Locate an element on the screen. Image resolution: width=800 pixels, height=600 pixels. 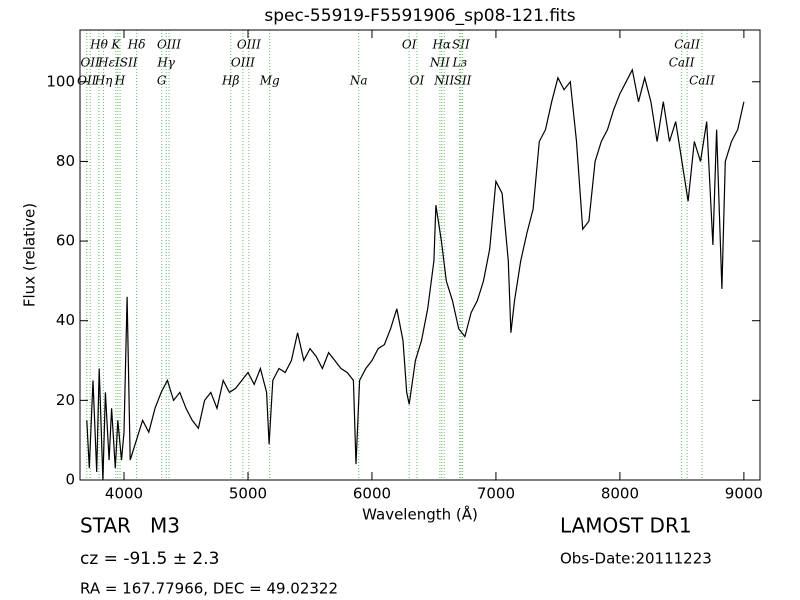
y-tick-label: 60 is located at coordinates (65, 241).